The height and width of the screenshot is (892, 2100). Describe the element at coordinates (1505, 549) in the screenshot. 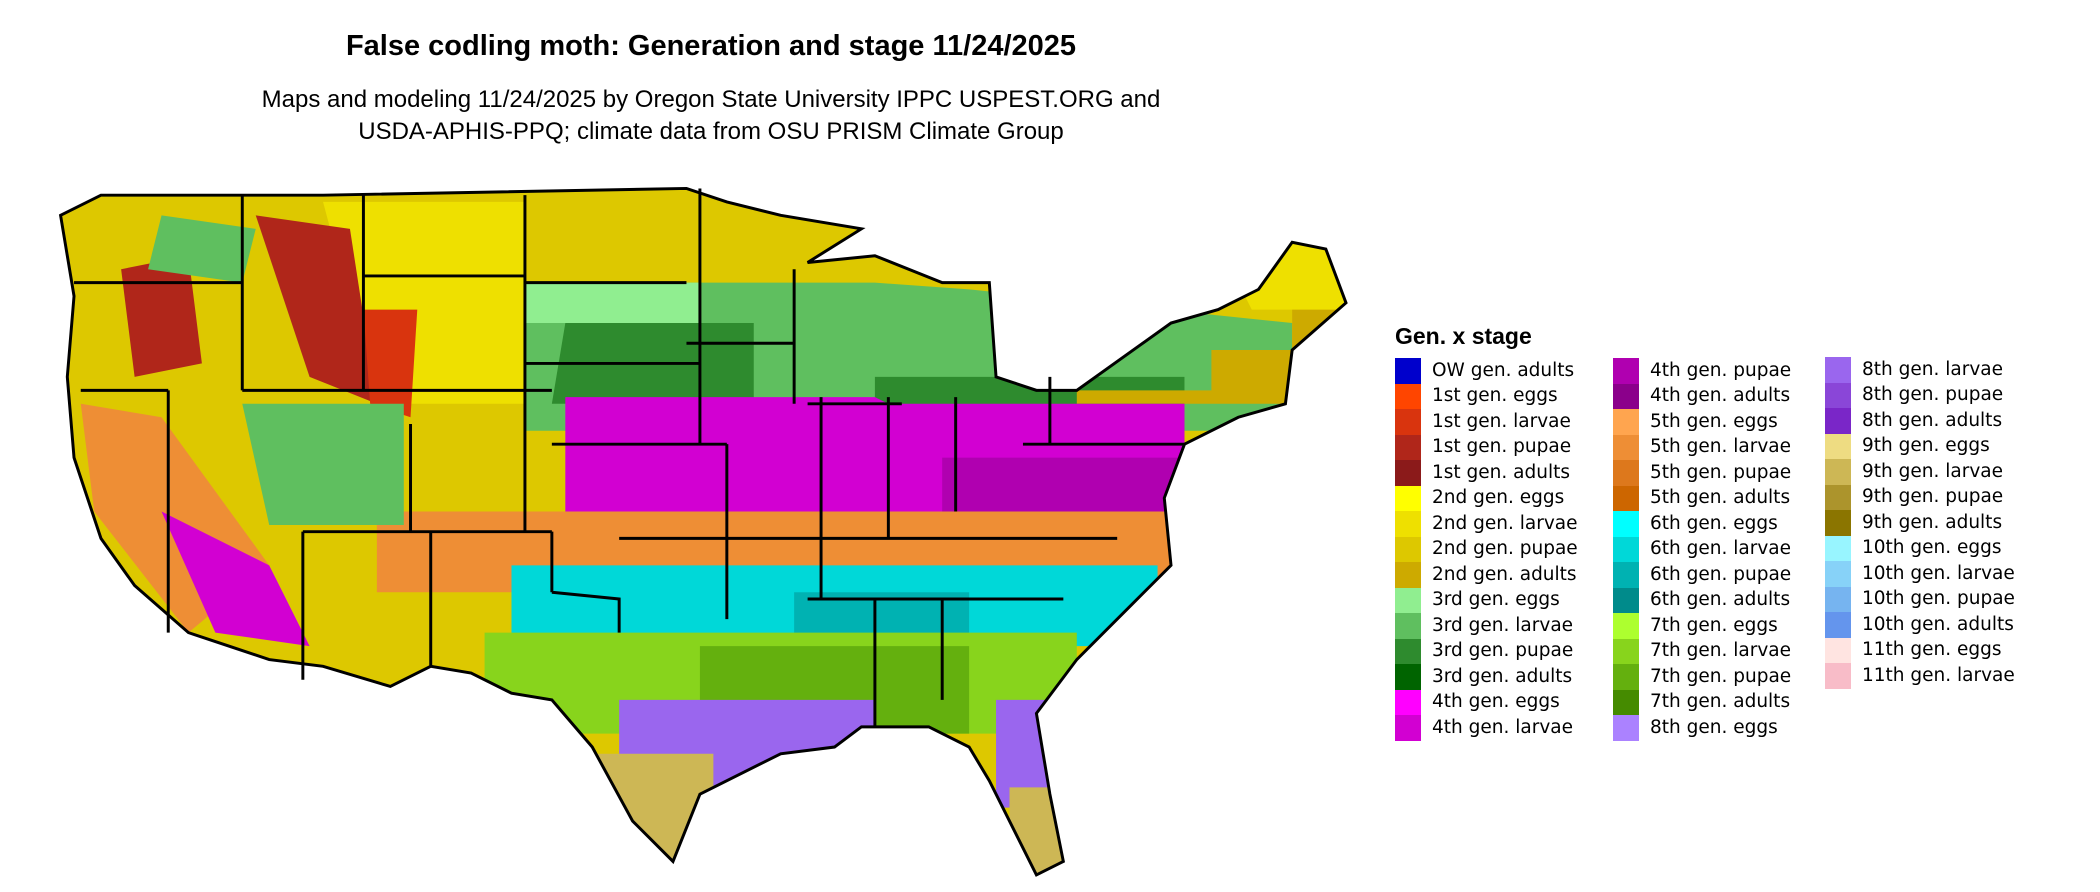

I see `legend-label: 2nd gen. pupae` at that location.